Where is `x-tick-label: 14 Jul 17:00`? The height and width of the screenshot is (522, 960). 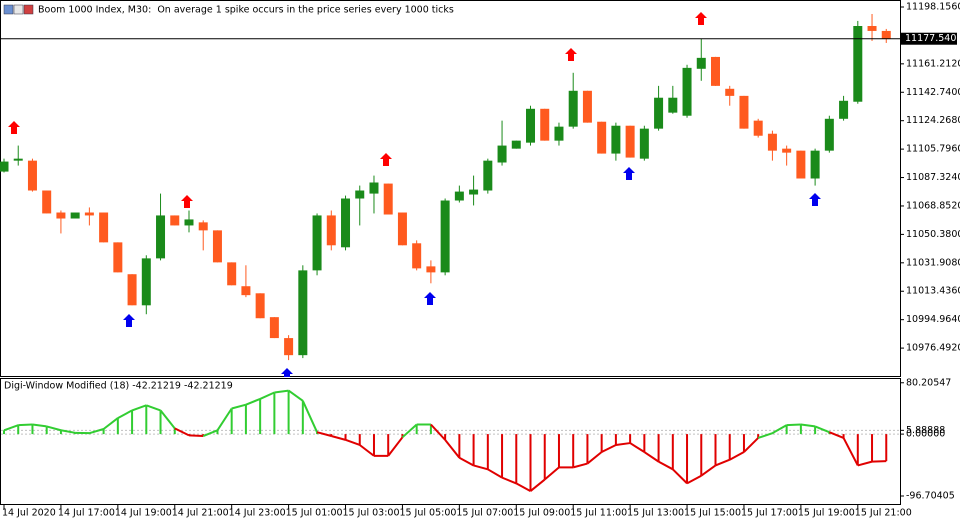
x-tick-label: 14 Jul 17:00 is located at coordinates (86, 513).